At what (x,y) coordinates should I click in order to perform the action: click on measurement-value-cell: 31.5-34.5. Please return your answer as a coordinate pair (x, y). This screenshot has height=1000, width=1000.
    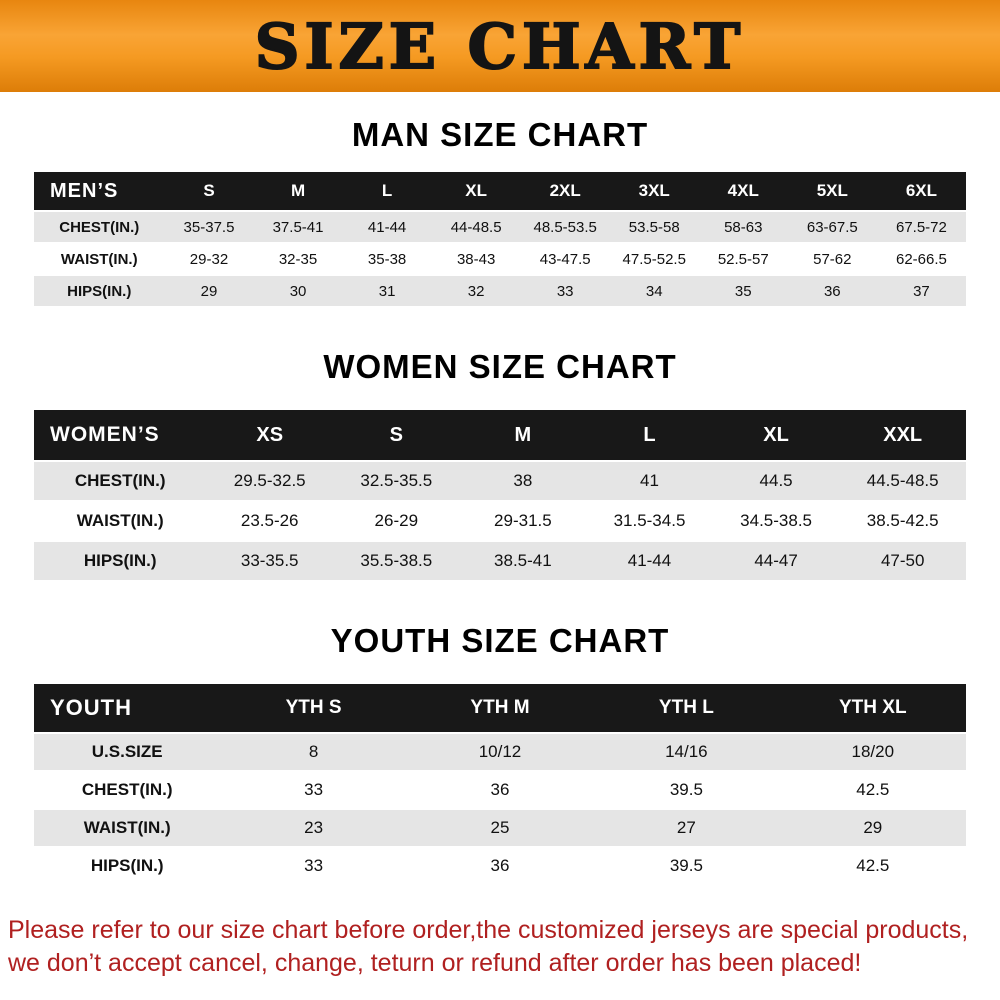
    Looking at the image, I should click on (649, 521).